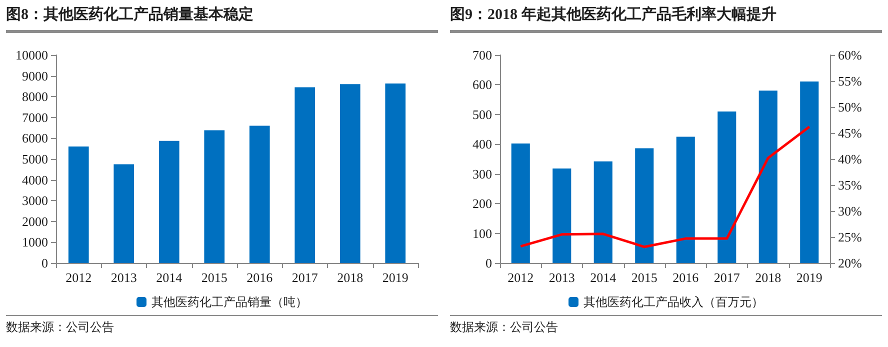 The height and width of the screenshot is (347, 888). Describe the element at coordinates (665, 187) in the screenshot. I see `line-series` at that location.